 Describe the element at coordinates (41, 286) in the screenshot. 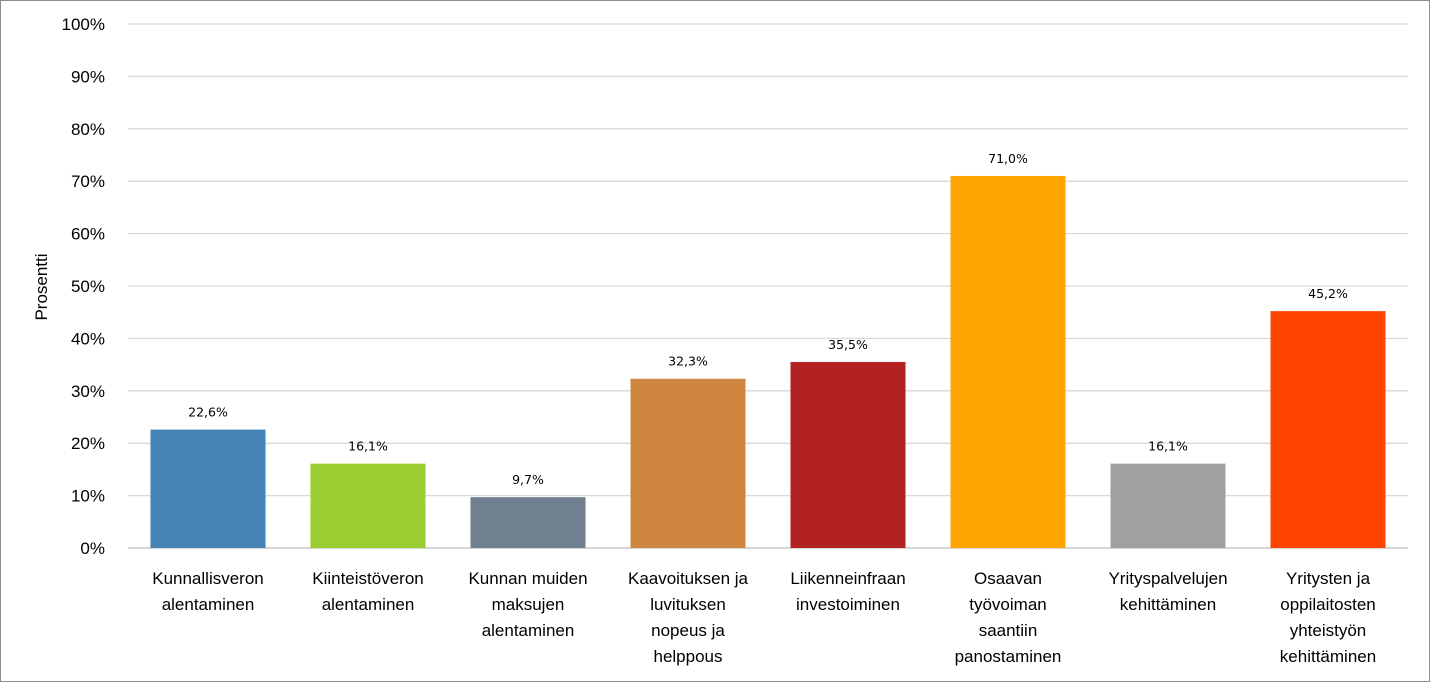

I see `y-axis-title: Prosentti` at that location.